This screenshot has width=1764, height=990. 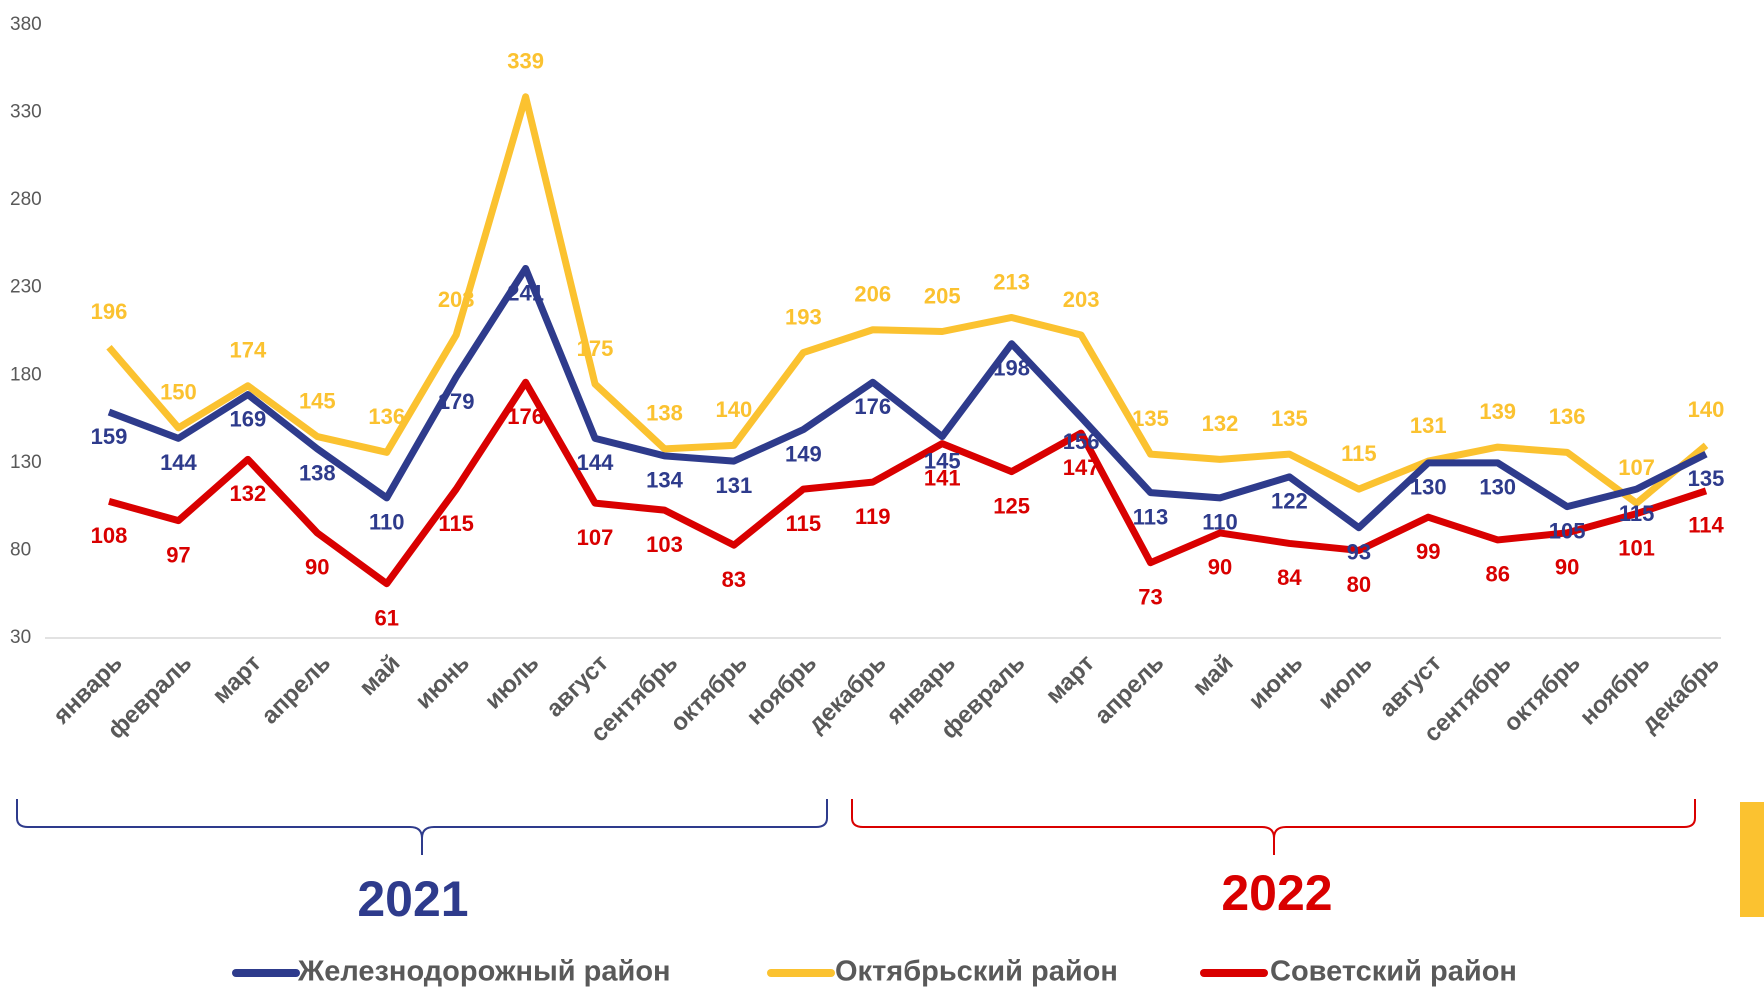 What do you see at coordinates (595, 348) in the screenshot?
I see `data-label: 175` at bounding box center [595, 348].